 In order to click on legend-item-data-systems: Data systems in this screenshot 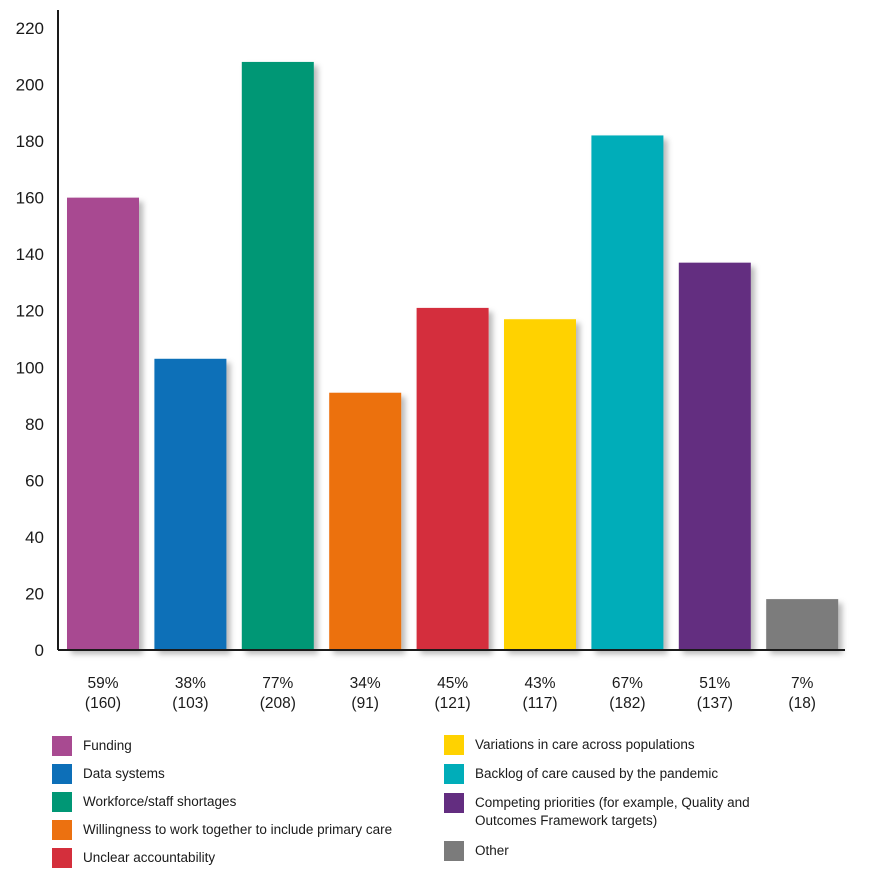, I will do `click(108, 774)`.